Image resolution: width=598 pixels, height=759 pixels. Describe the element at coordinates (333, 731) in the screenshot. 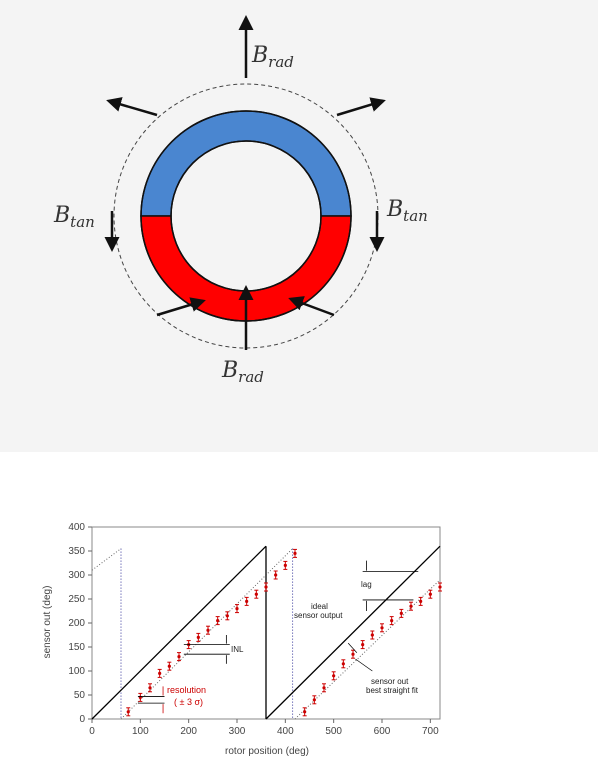

I see `x-tick-label: 500` at that location.